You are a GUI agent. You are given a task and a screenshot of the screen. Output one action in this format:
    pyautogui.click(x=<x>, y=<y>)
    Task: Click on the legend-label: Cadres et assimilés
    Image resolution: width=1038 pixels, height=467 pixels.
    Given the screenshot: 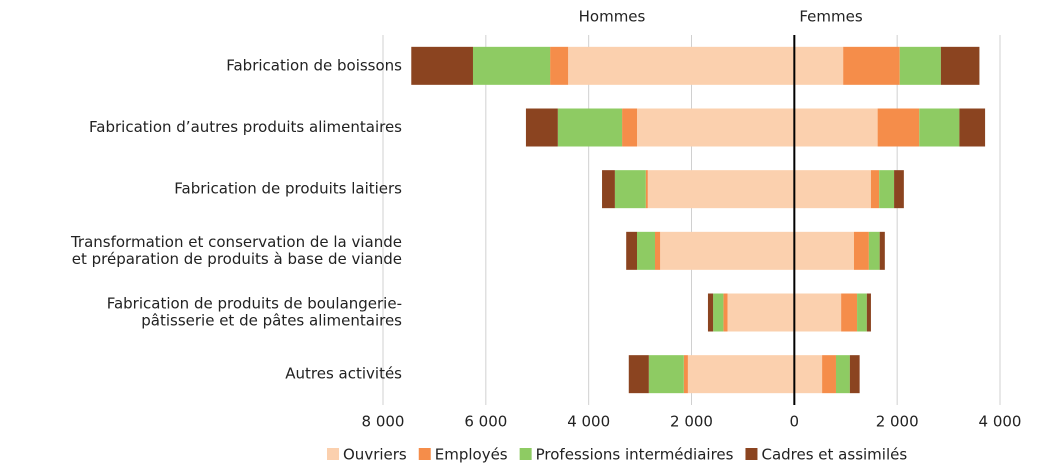 What is the action you would take?
    pyautogui.click(x=834, y=455)
    